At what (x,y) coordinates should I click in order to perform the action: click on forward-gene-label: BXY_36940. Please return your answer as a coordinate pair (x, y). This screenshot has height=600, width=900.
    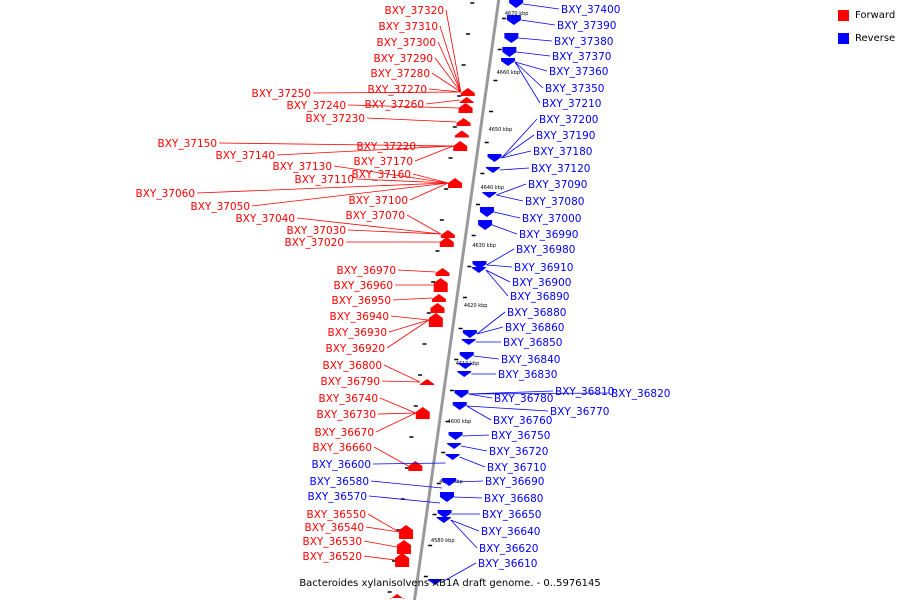
    Looking at the image, I should click on (359, 317).